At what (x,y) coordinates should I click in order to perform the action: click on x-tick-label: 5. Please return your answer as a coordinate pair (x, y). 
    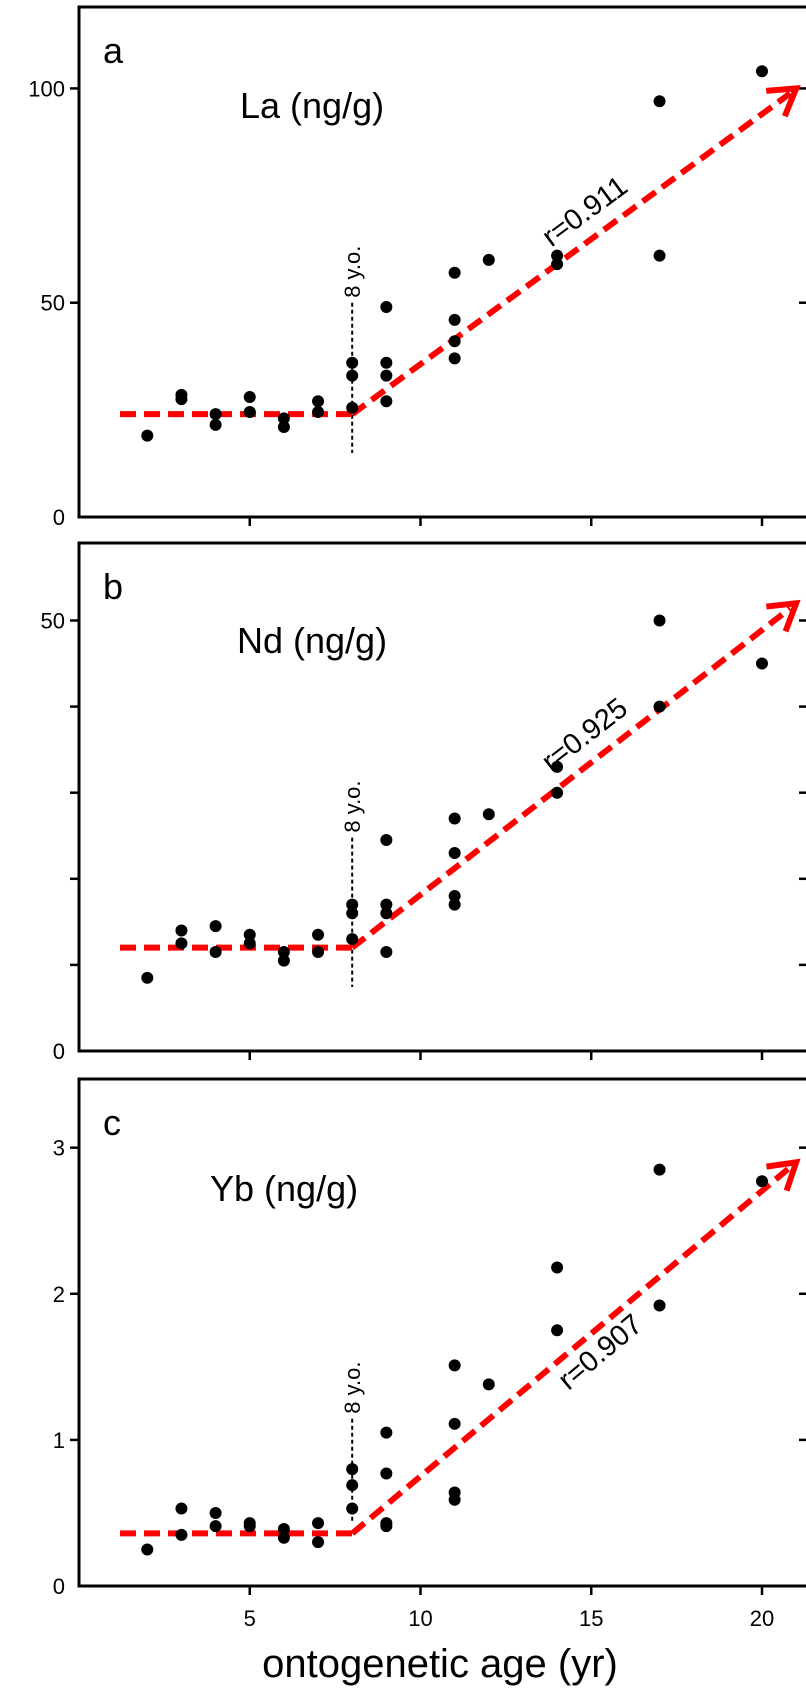
    Looking at the image, I should click on (250, 1618).